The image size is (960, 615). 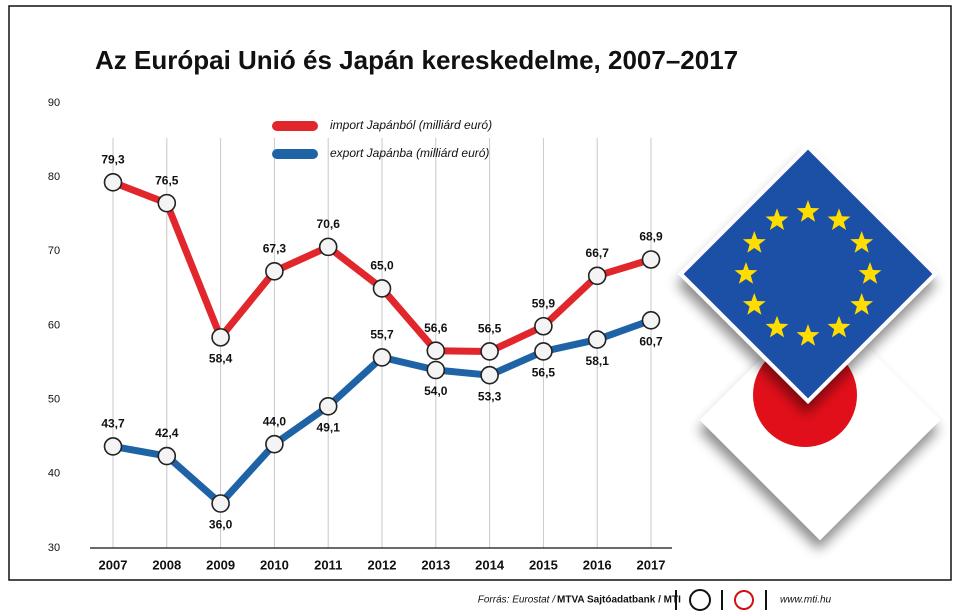 What do you see at coordinates (598, 361) in the screenshot?
I see `value-label: 58,1` at bounding box center [598, 361].